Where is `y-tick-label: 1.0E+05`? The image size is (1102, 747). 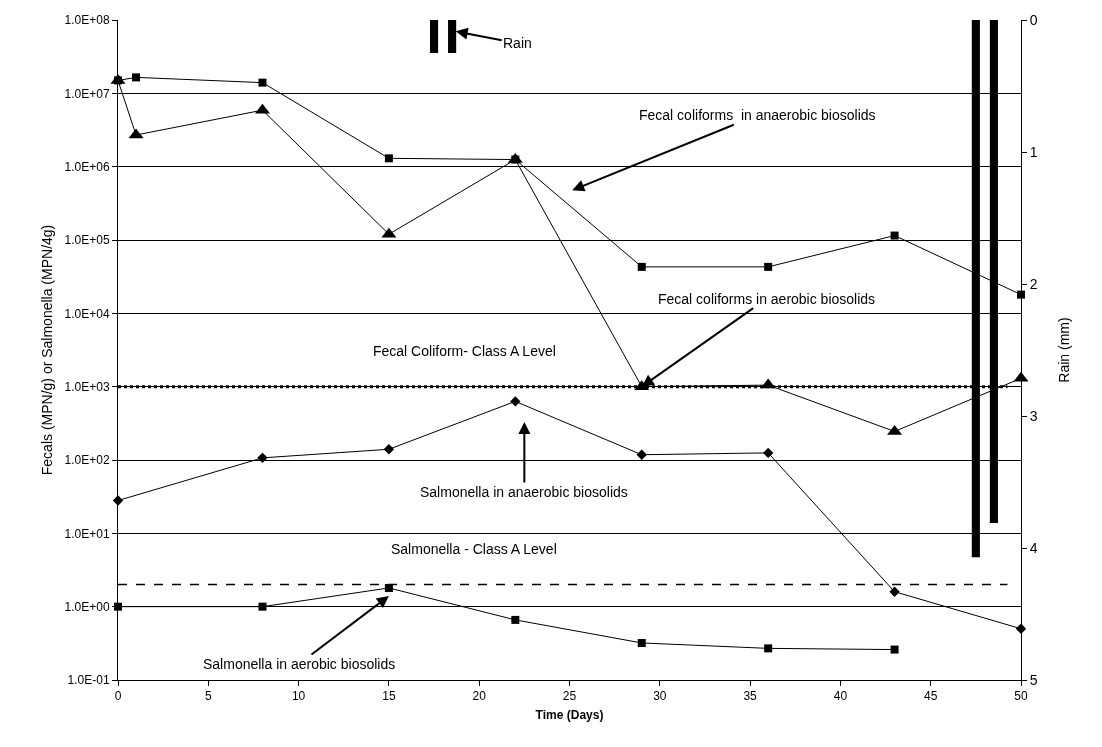
y-tick-label: 1.0E+05 is located at coordinates (87, 240).